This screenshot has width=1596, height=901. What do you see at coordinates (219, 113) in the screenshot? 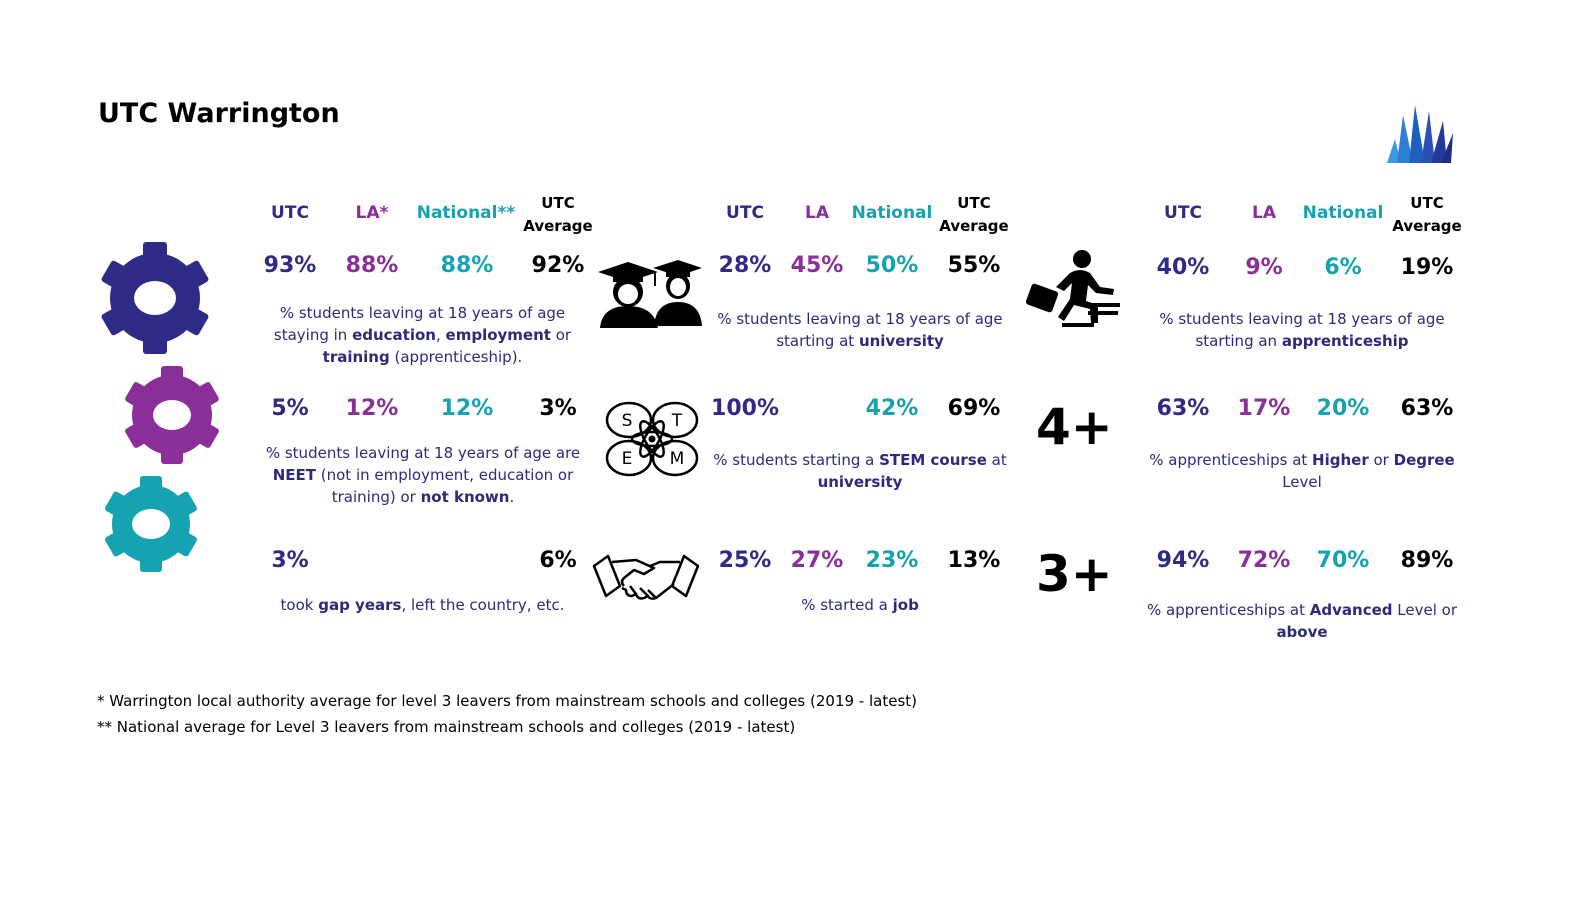
I see `page-title: UTC Warrington` at bounding box center [219, 113].